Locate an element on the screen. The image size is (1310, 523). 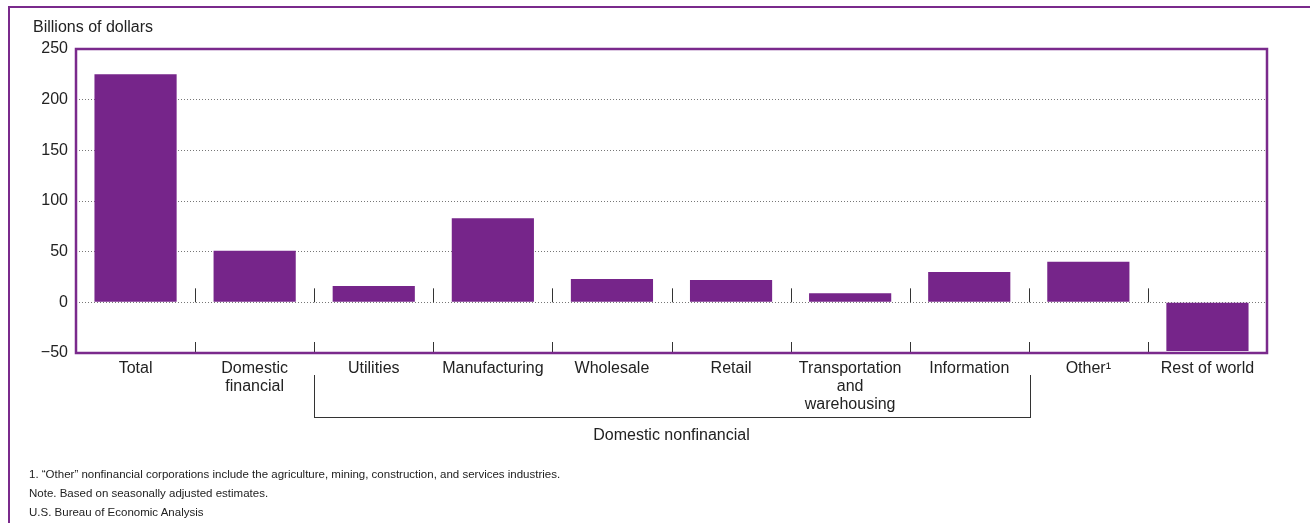
x-tick-label: Other¹ is located at coordinates (1088, 367).